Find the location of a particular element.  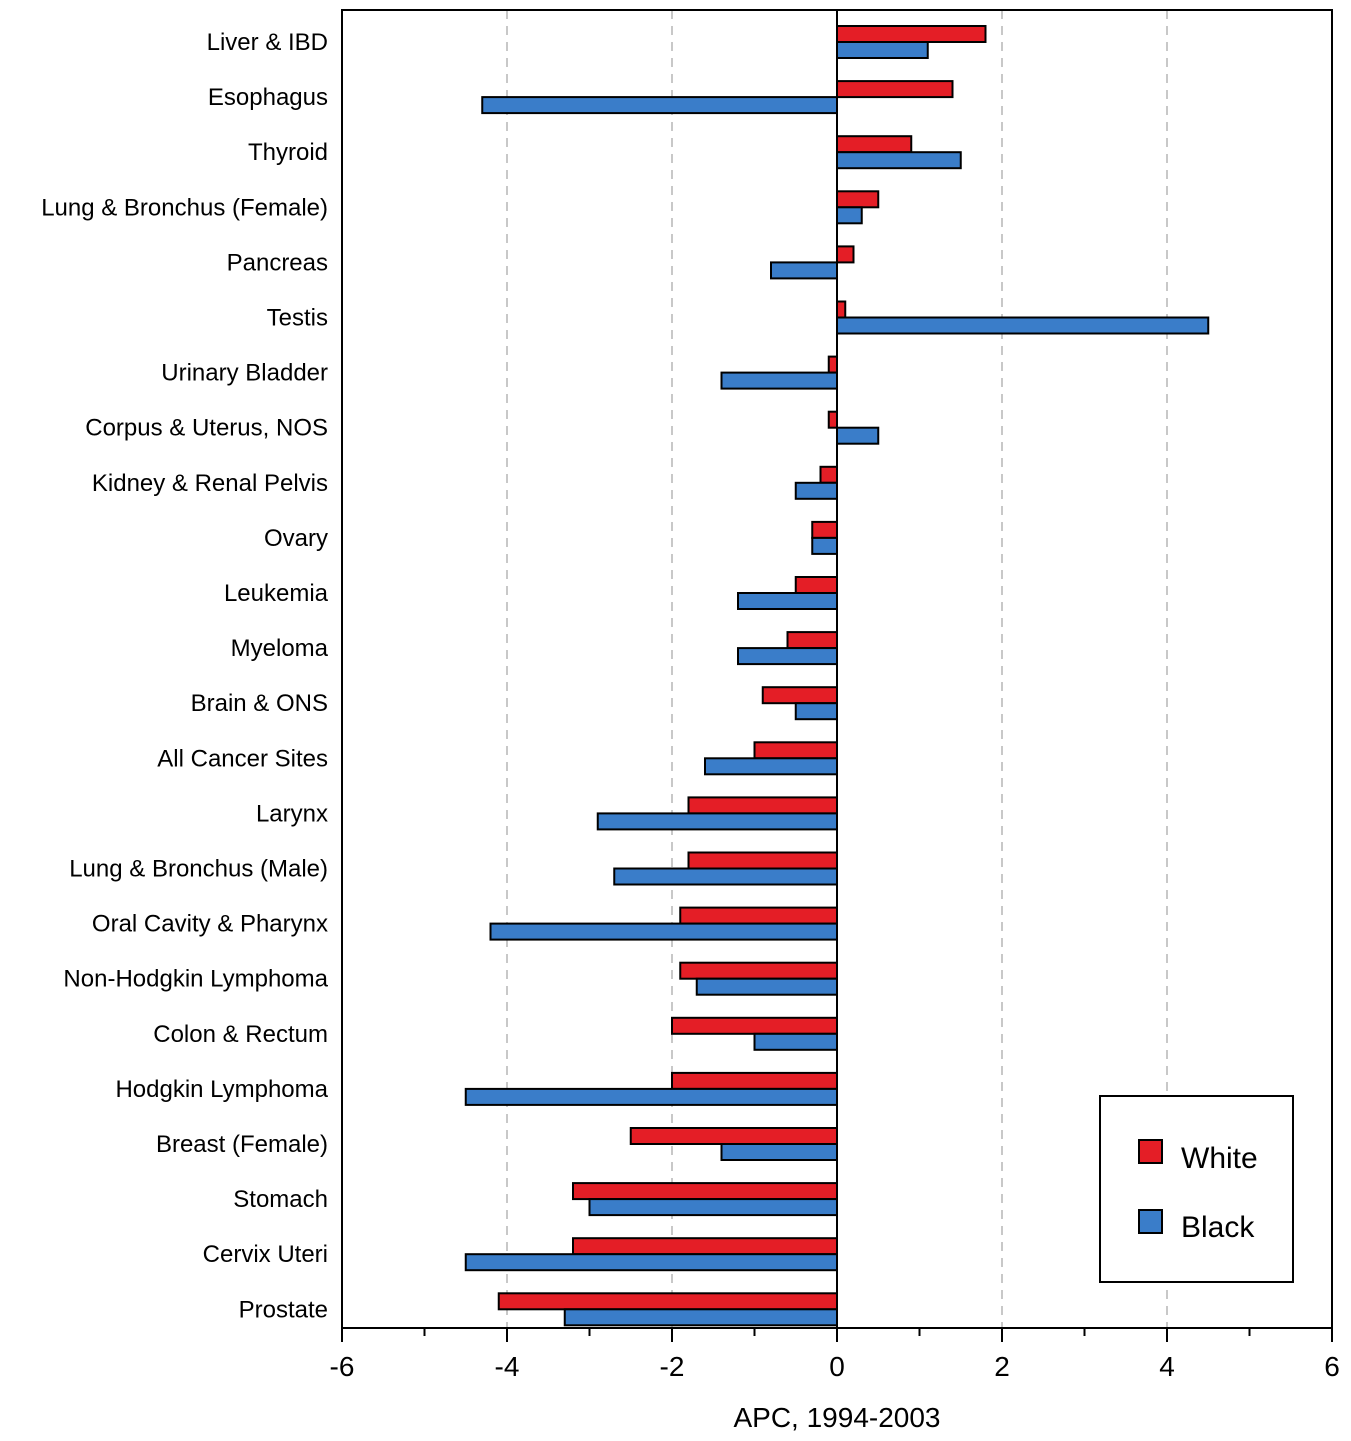

legend-swatch-white is located at coordinates (1150, 1151).